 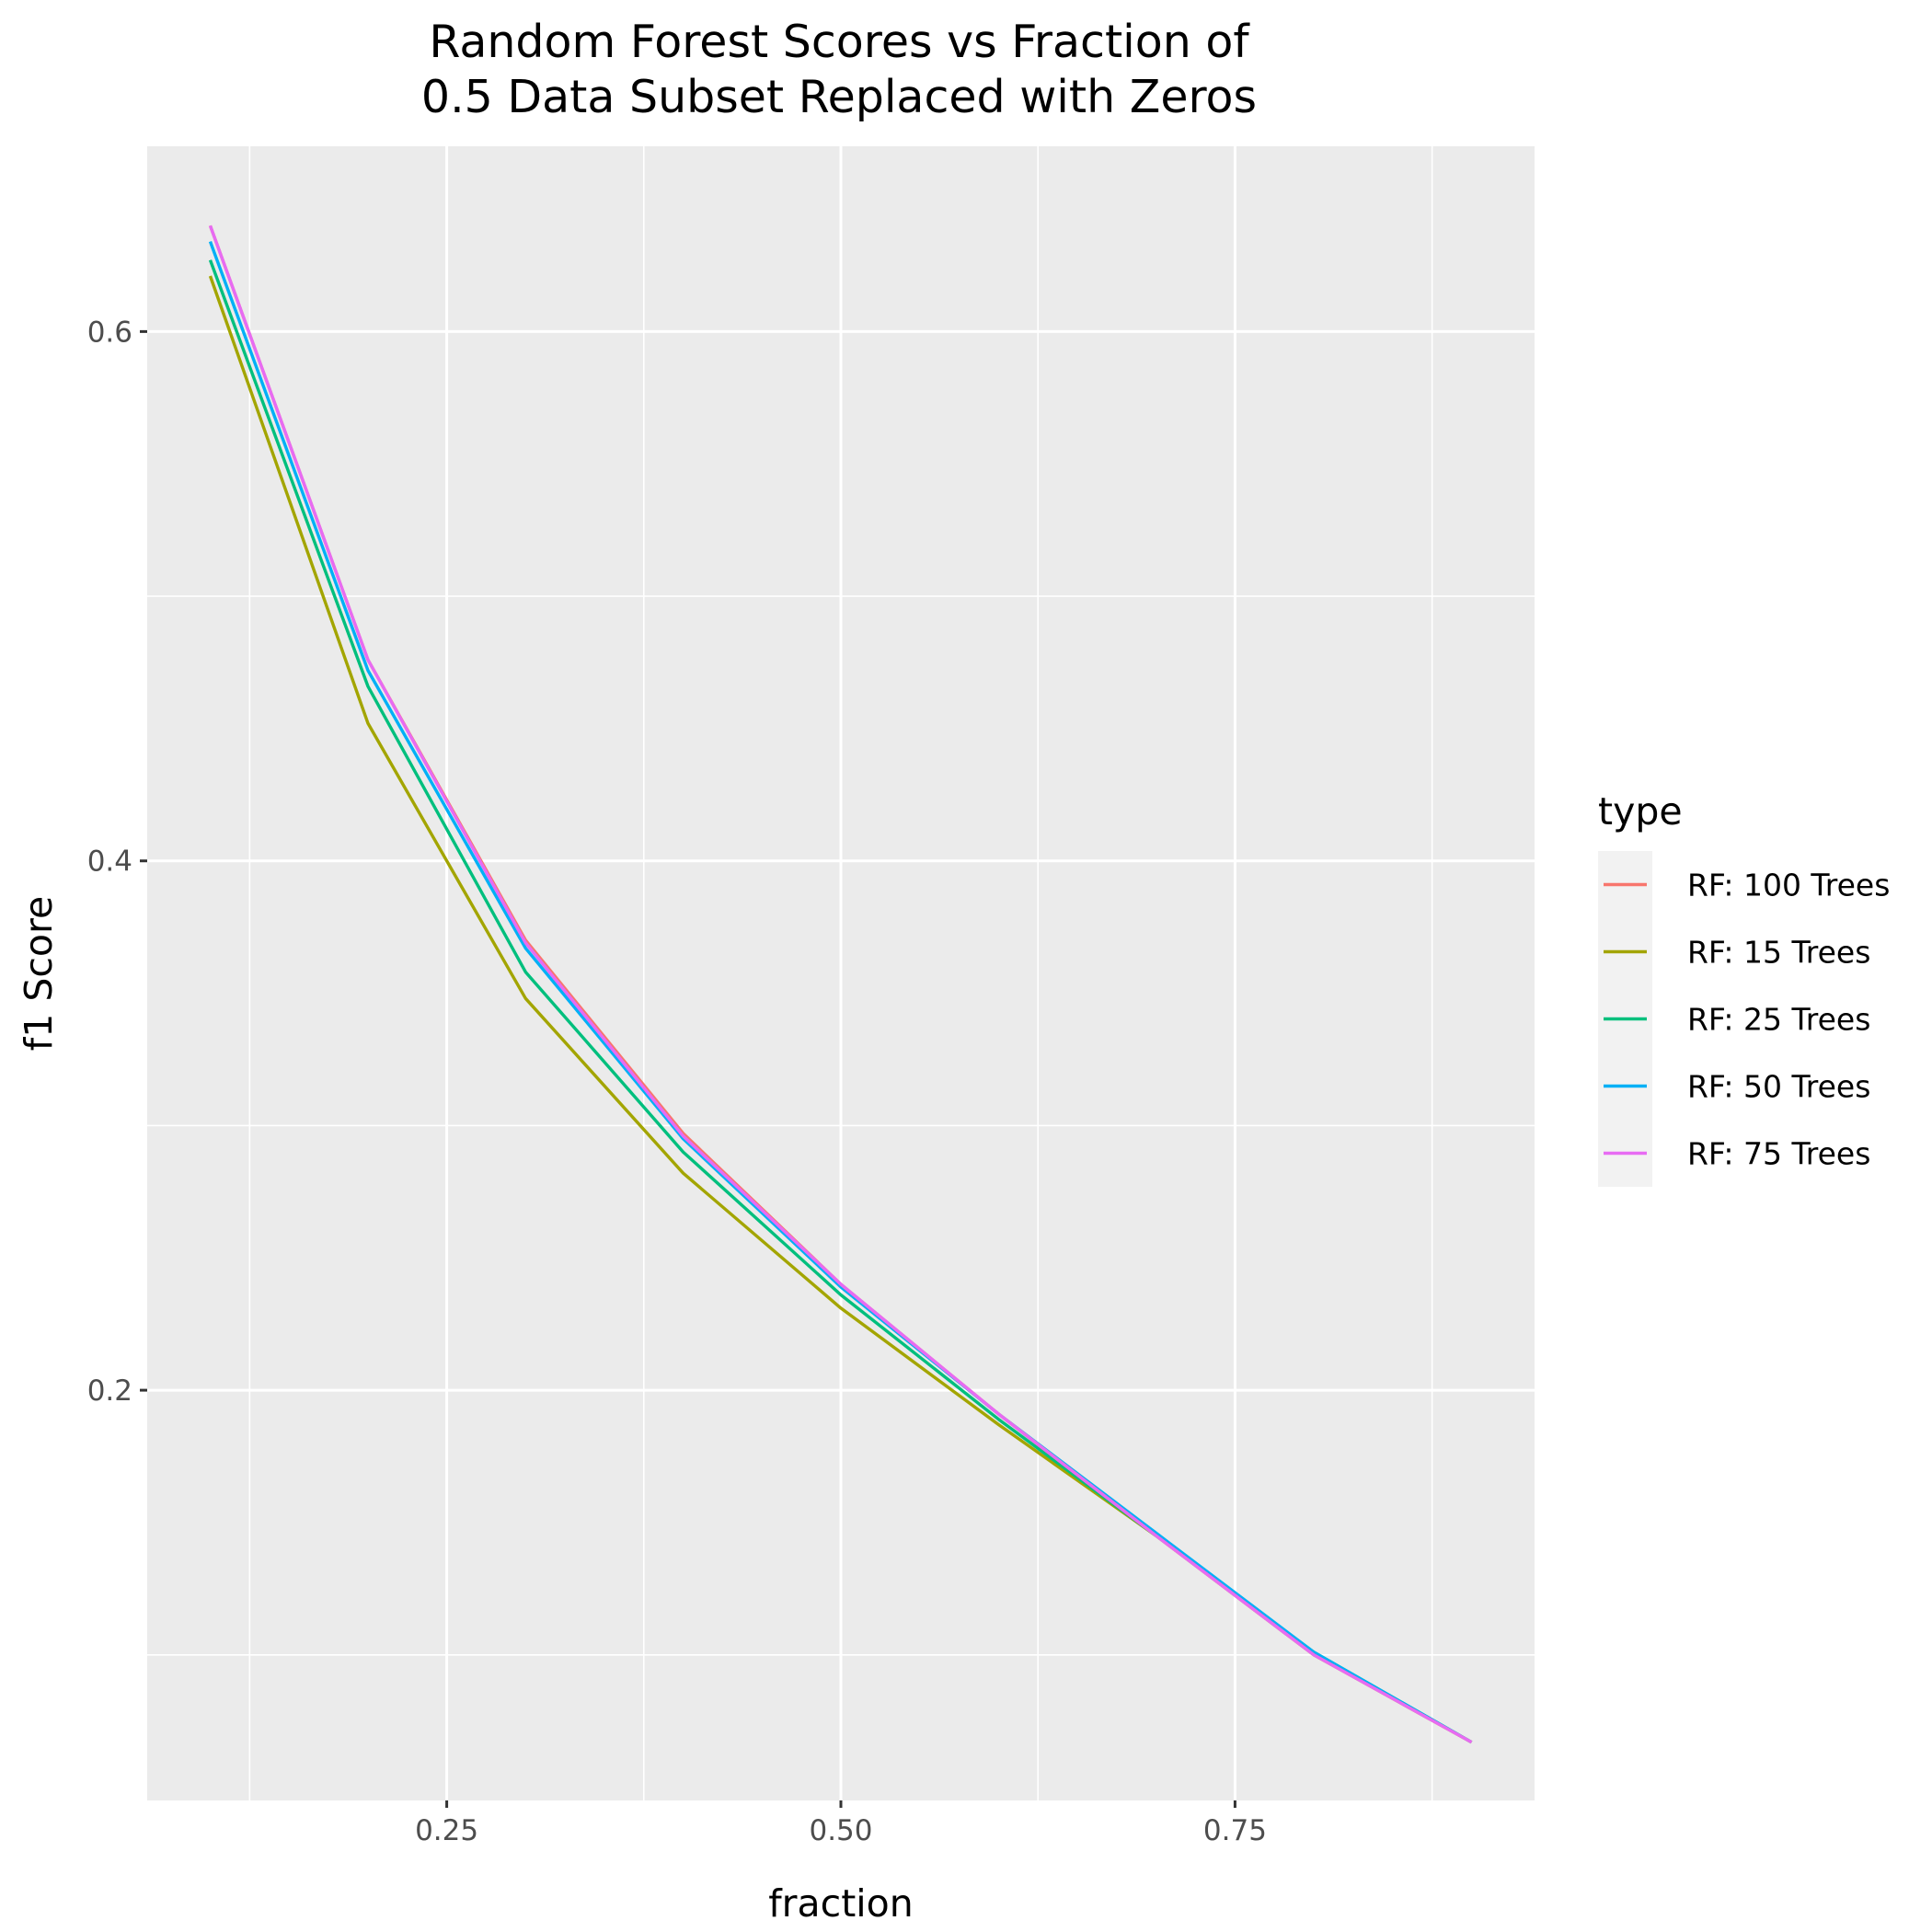 I want to click on x-axis: 0.25 0.50 0.75, so click(x=841, y=1823).